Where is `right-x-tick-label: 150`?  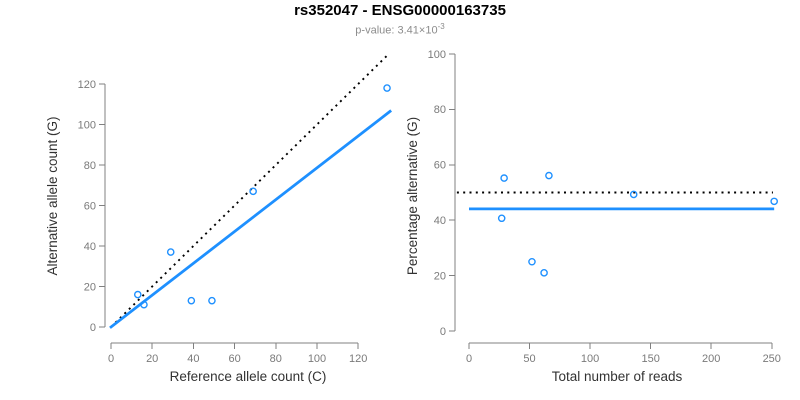
right-x-tick-label: 150 is located at coordinates (650, 359).